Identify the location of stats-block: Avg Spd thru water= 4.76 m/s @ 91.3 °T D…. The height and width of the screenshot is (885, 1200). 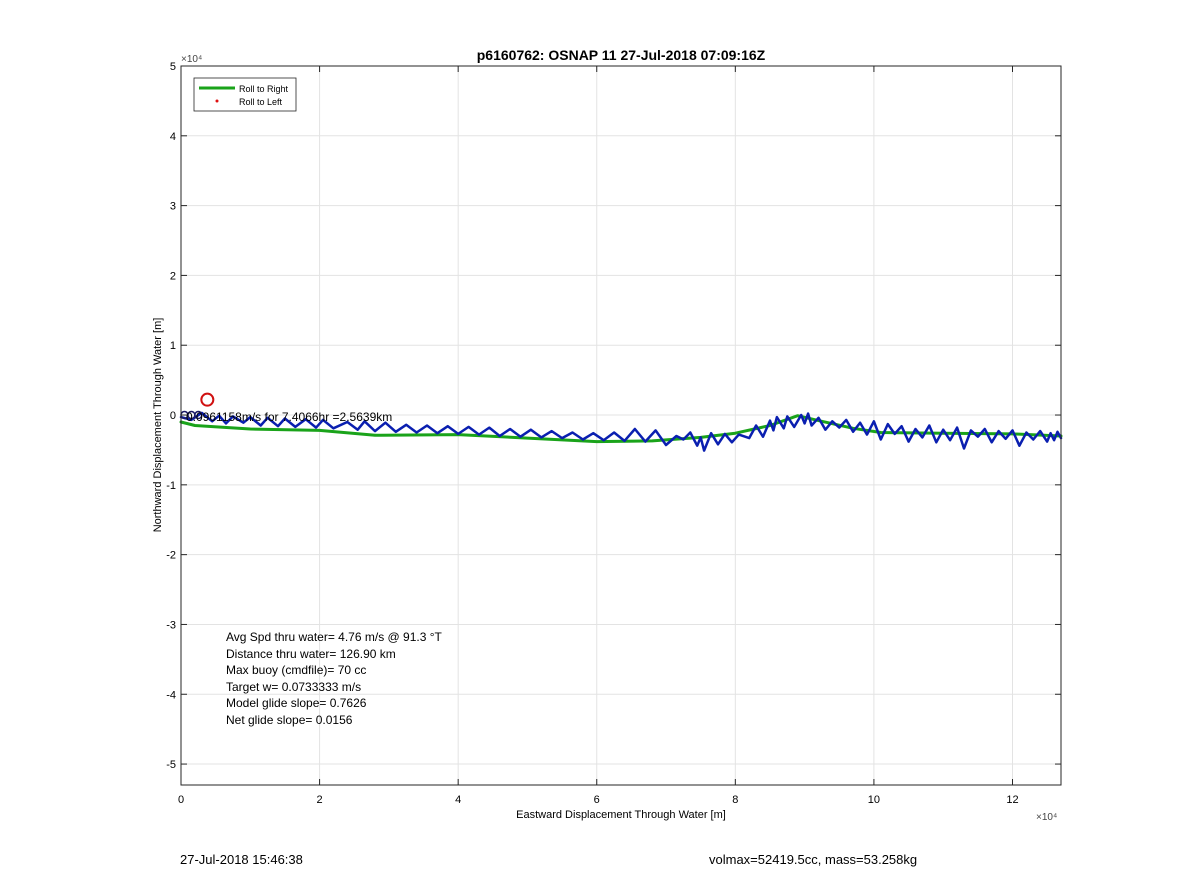
(334, 678).